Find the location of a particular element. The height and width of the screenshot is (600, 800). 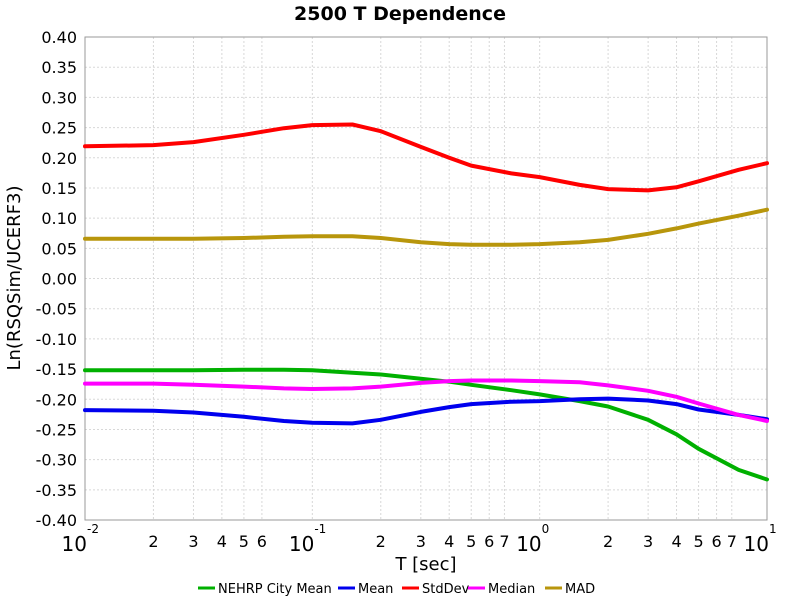

legend-label-mad: MAD is located at coordinates (580, 589).